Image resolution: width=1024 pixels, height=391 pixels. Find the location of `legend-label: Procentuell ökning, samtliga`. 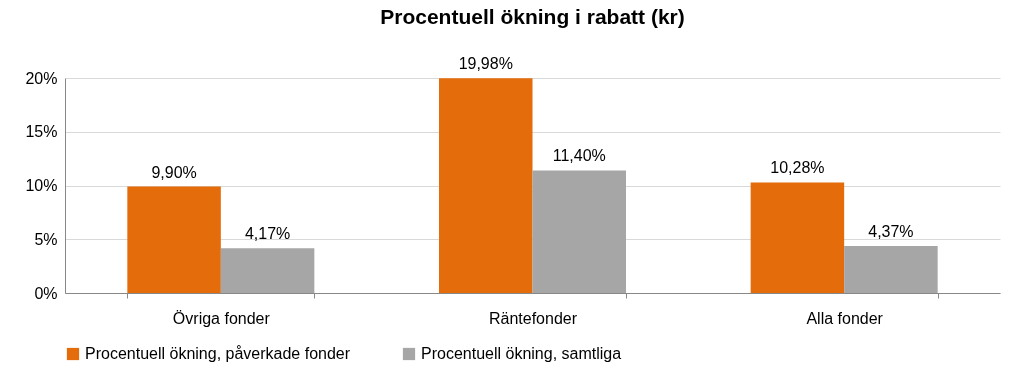

legend-label: Procentuell ökning, samtliga is located at coordinates (521, 353).